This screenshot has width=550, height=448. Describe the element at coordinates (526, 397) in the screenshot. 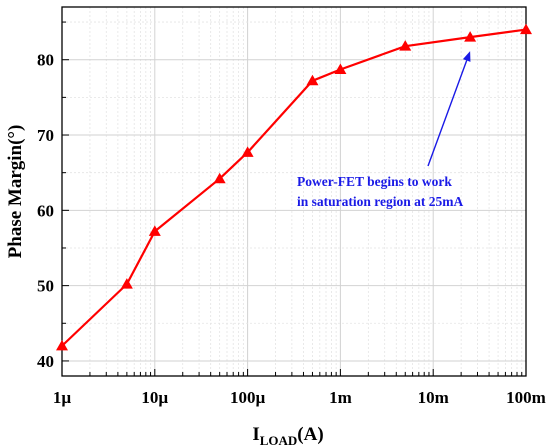

I see `x-tick-label: 100m` at that location.